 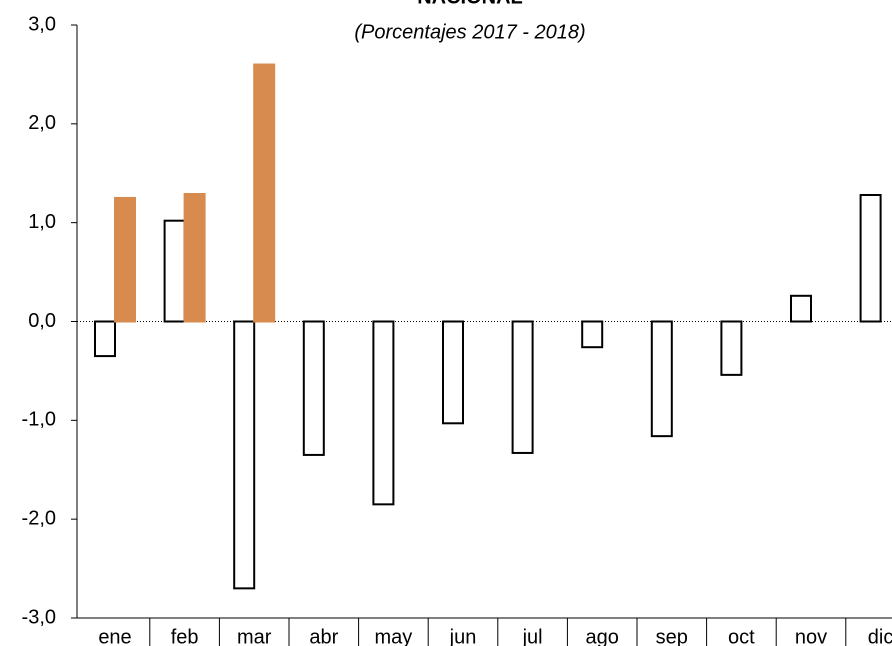 What do you see at coordinates (880, 636) in the screenshot?
I see `x-tick-label: dic` at bounding box center [880, 636].